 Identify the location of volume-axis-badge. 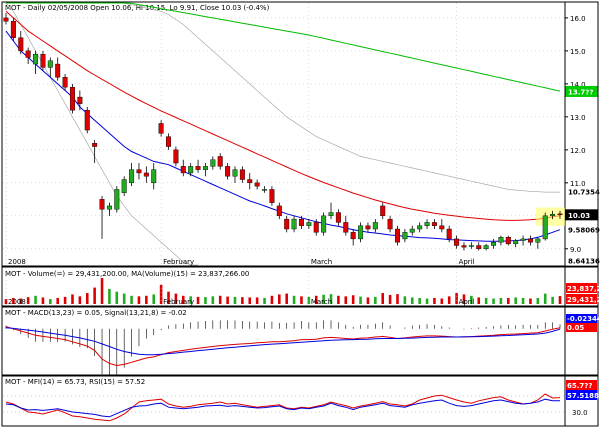
(581, 299).